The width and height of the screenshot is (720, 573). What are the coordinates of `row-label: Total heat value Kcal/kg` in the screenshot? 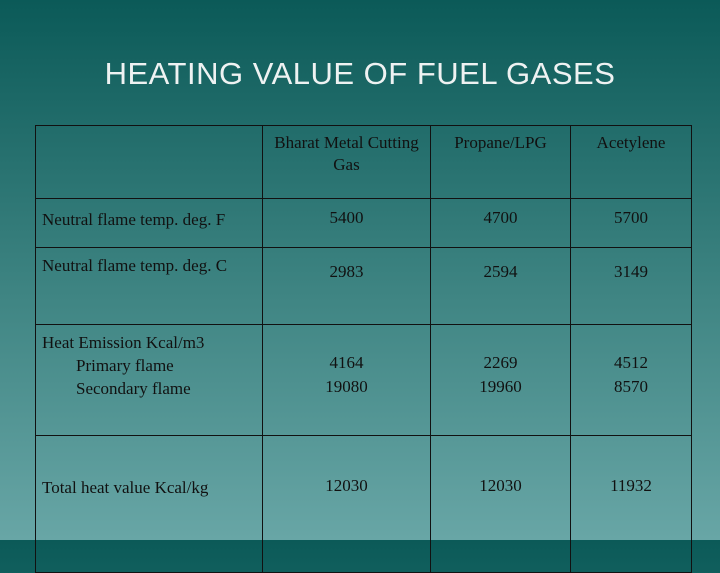 It's located at (149, 504).